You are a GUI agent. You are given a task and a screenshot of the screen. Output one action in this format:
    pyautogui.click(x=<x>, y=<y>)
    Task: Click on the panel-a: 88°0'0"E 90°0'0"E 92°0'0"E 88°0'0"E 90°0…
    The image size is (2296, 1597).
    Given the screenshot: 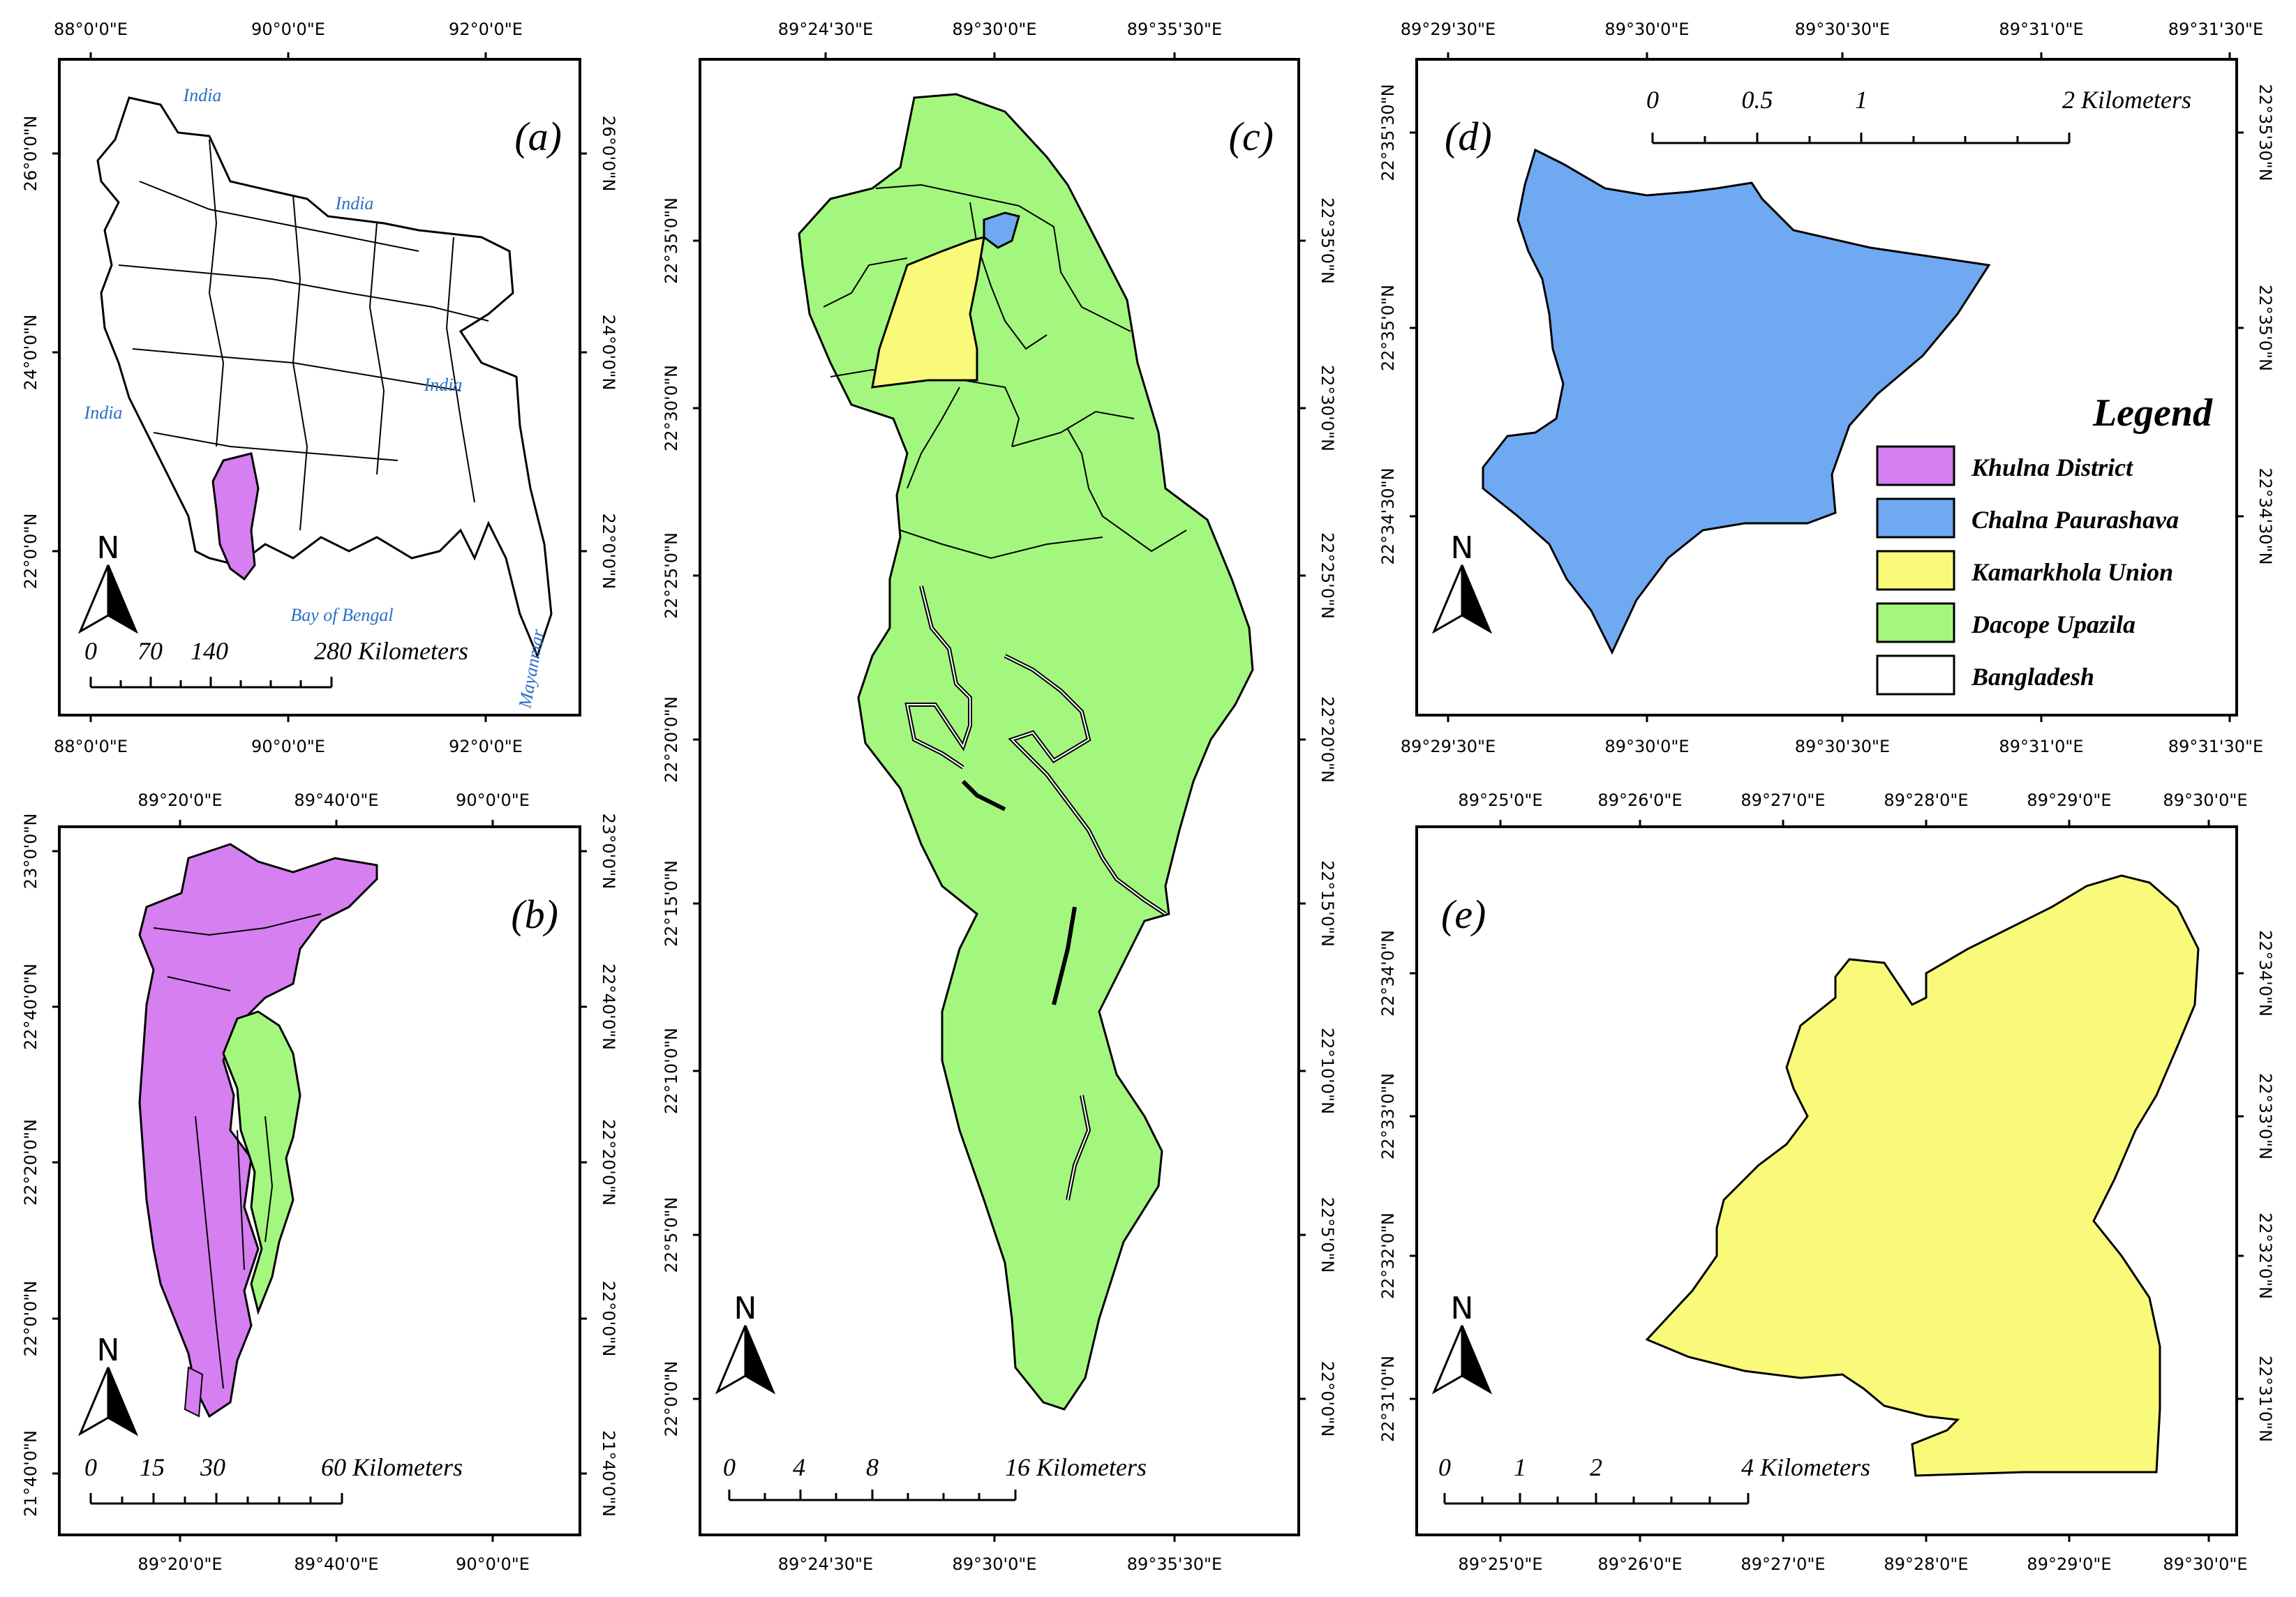 What is the action you would take?
    pyautogui.click(x=319, y=388)
    